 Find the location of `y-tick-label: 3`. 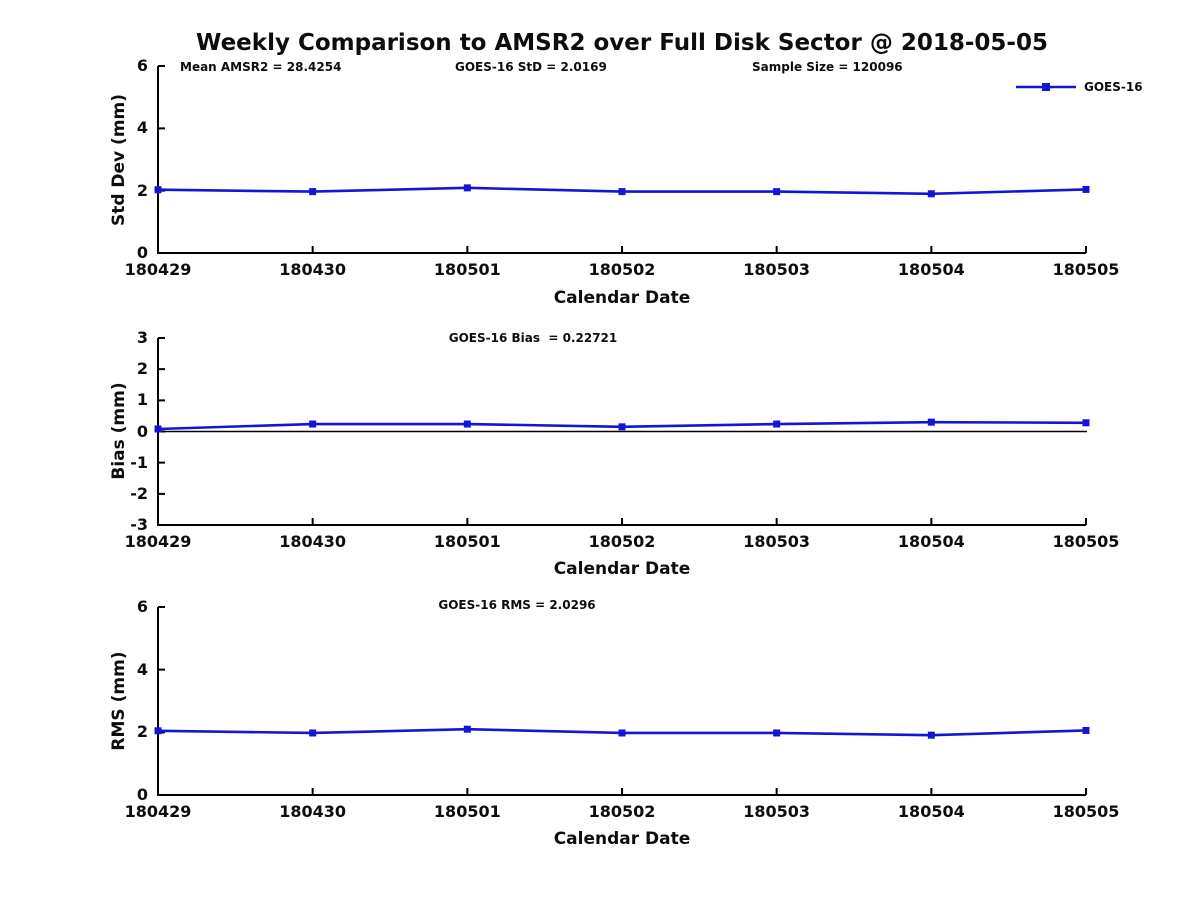

y-tick-label: 3 is located at coordinates (142, 337).